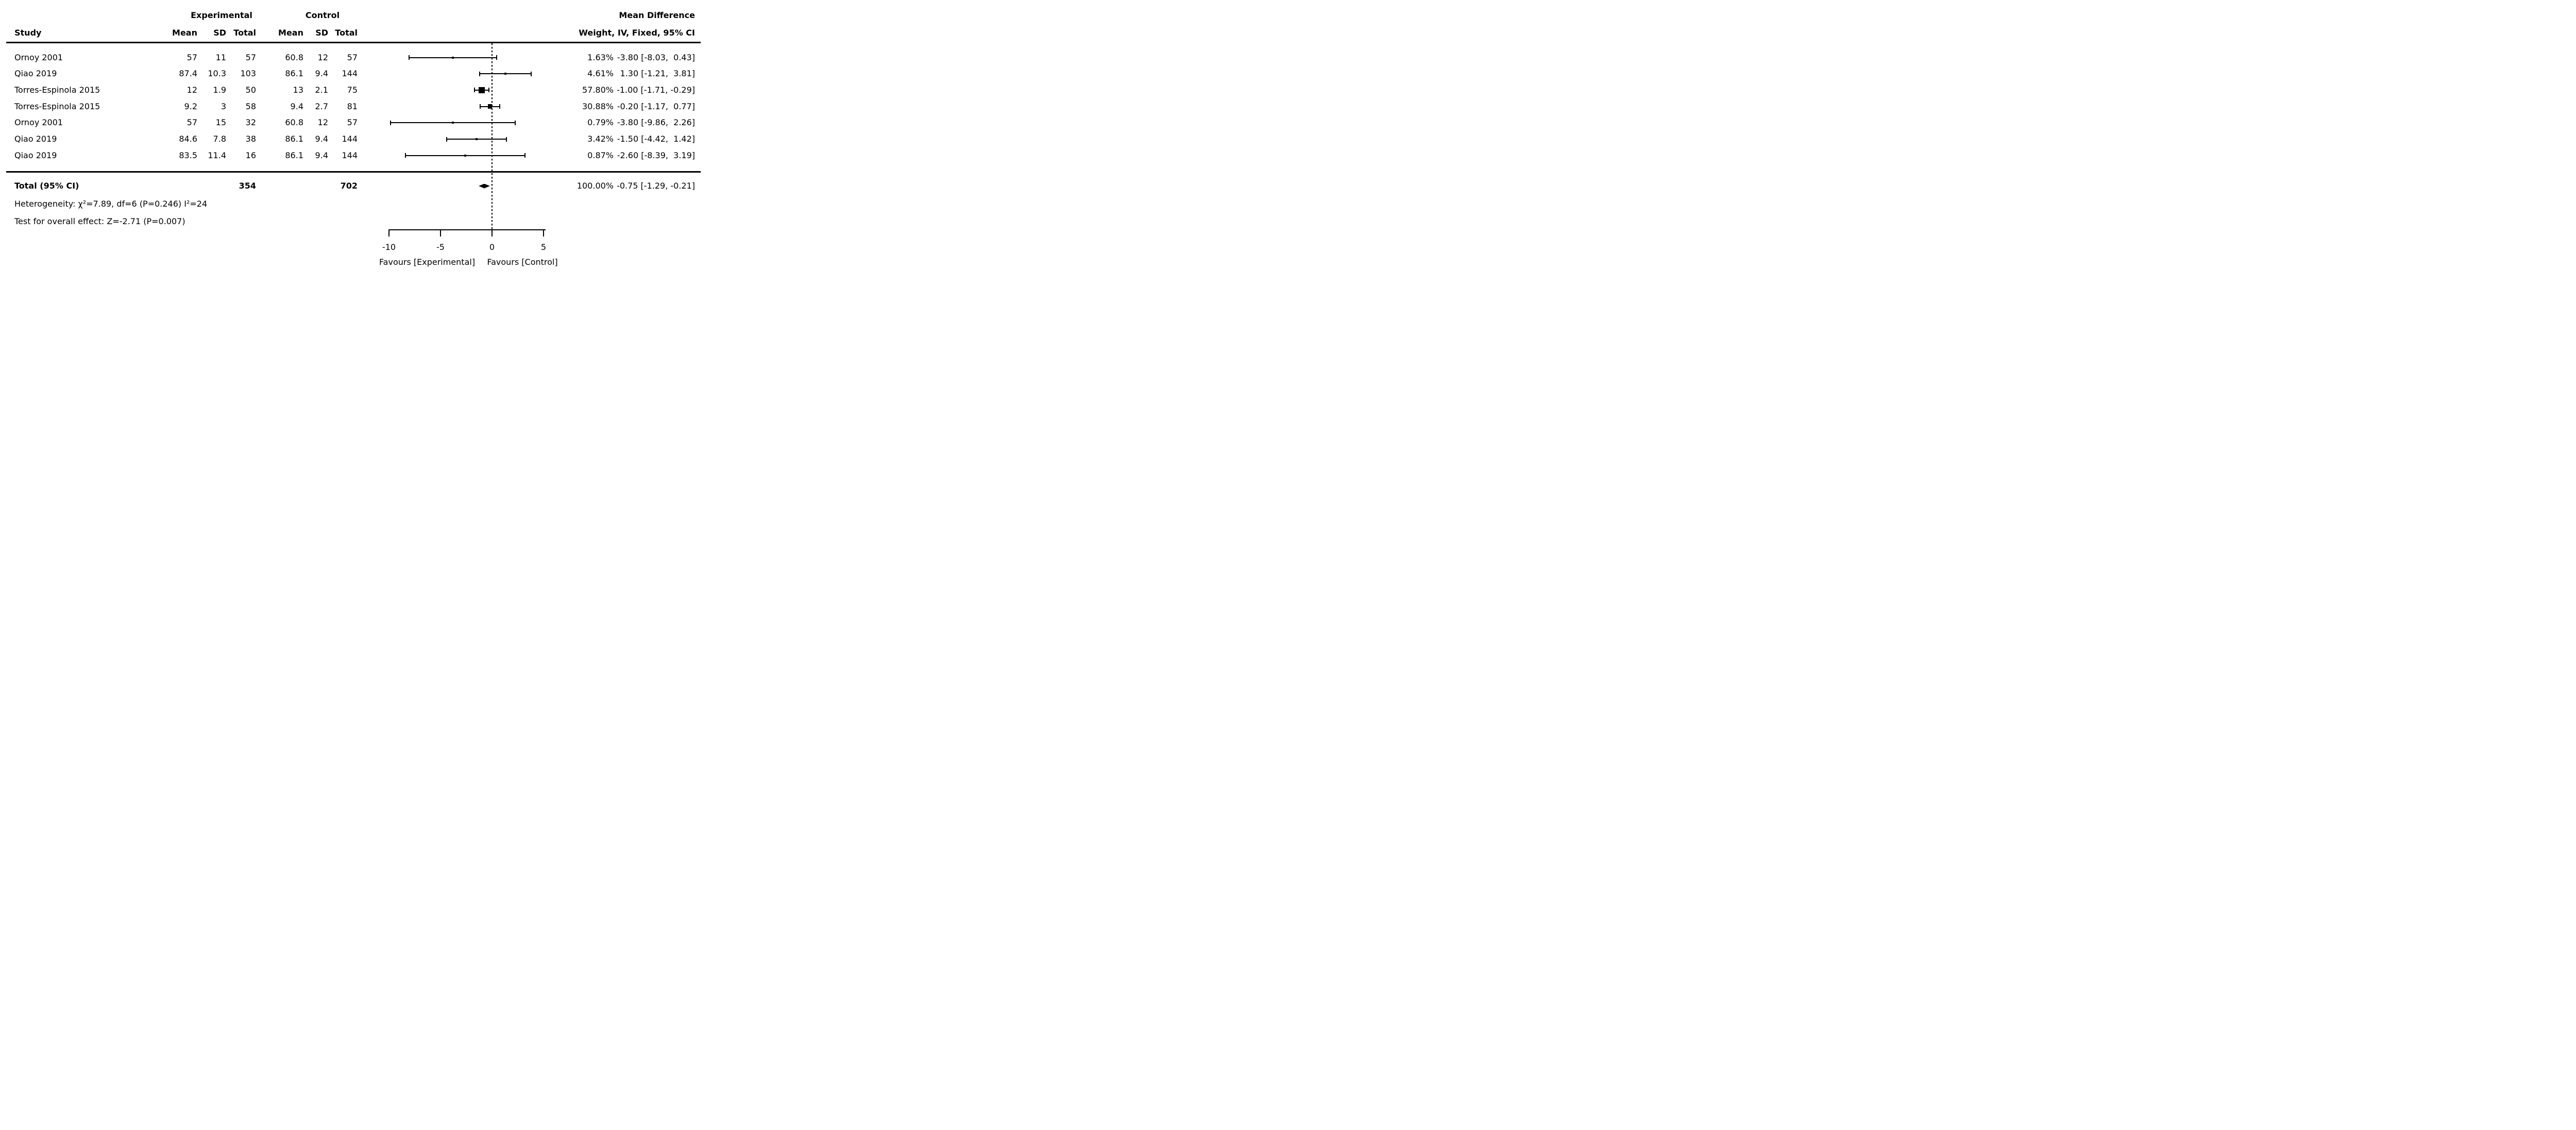  I want to click on axis-tick-label: 0, so click(492, 247).